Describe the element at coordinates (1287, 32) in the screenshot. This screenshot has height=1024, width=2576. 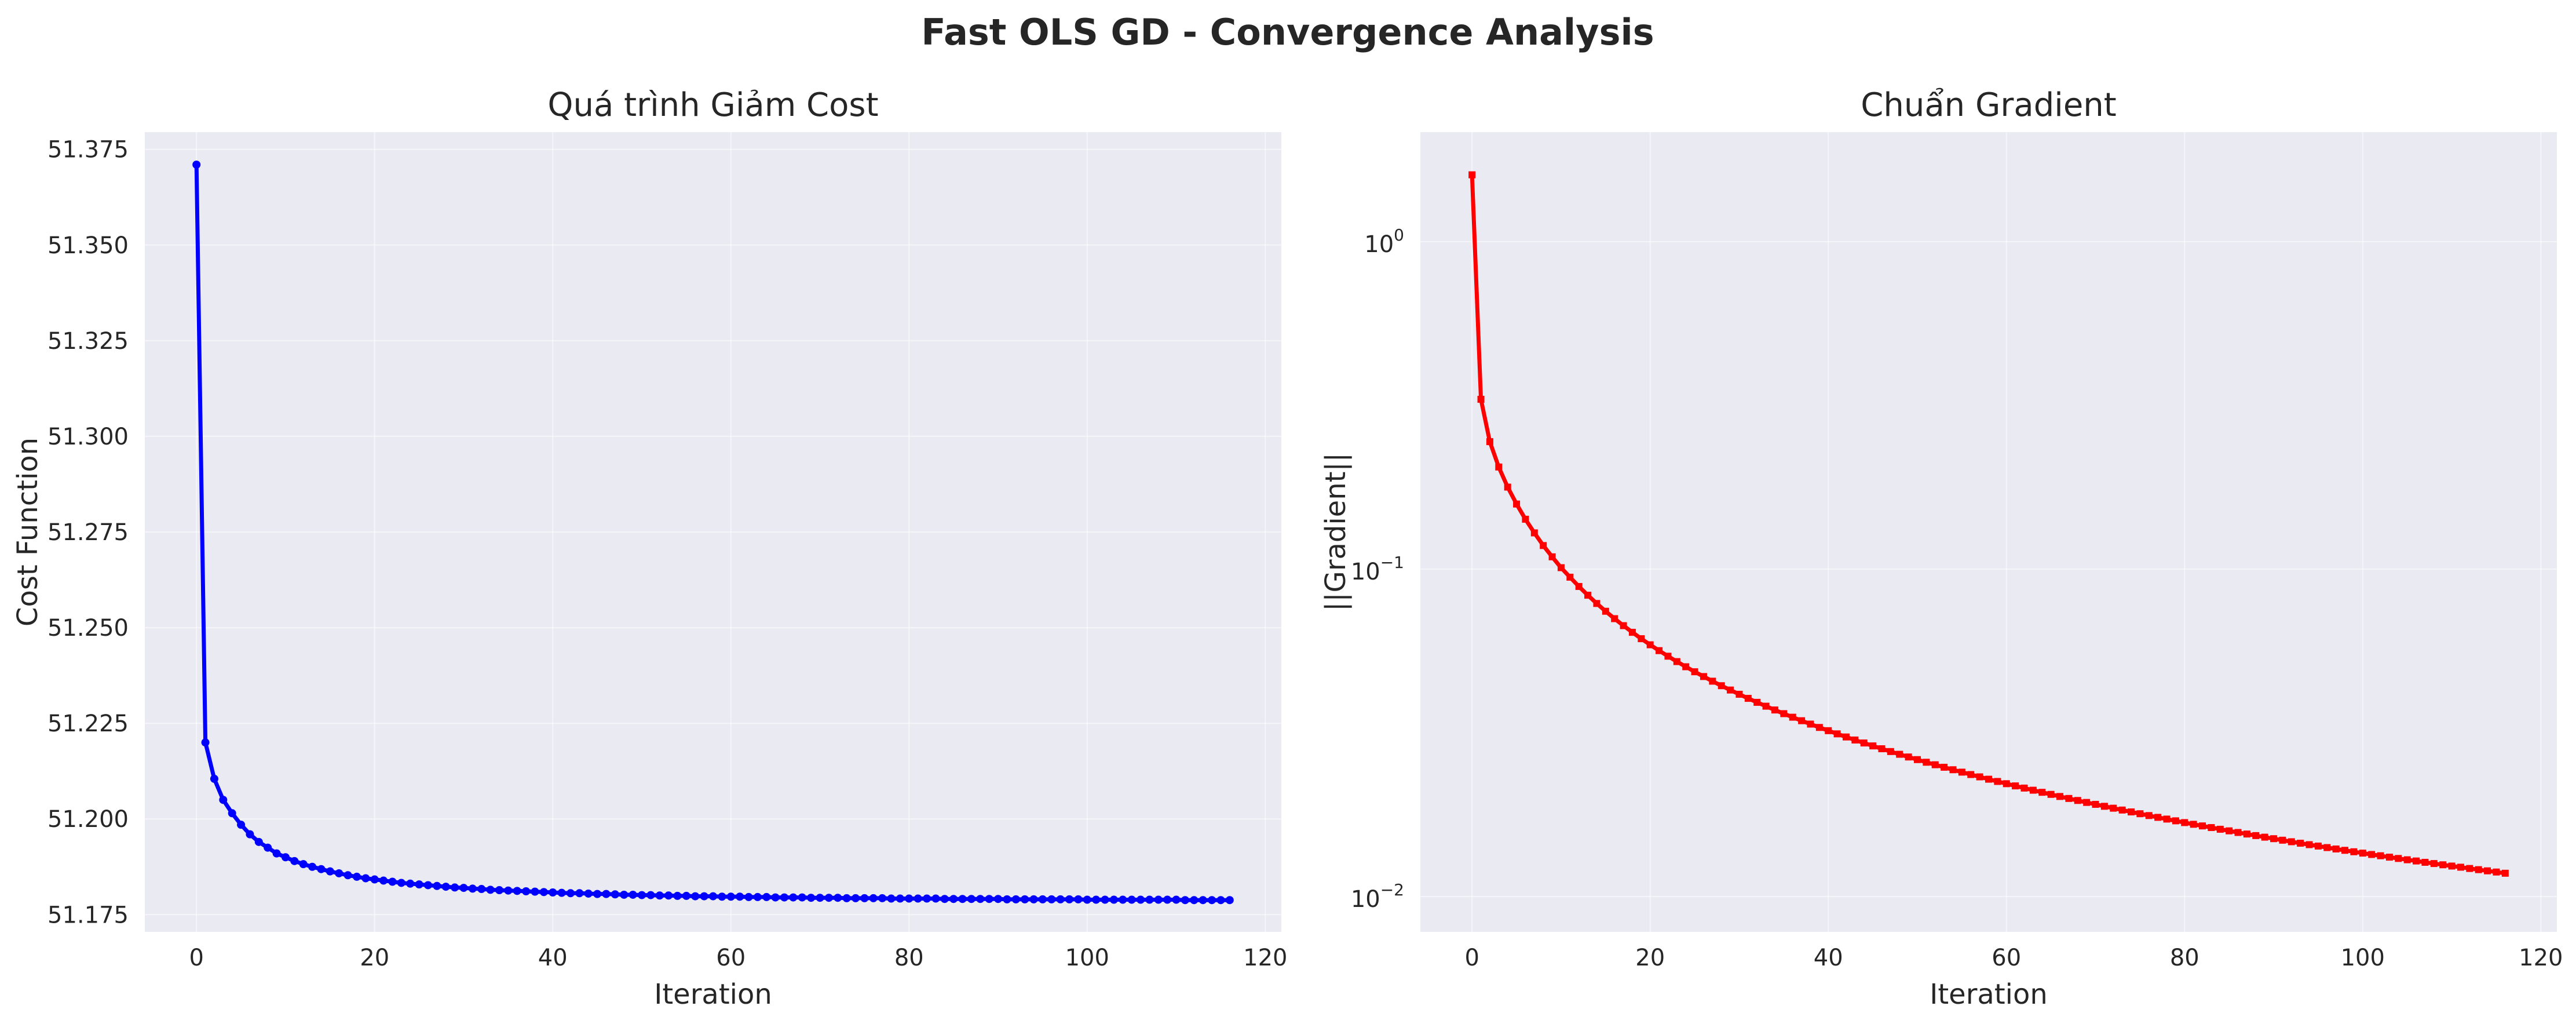
I see `figure-title: Fast OLS GD - Convergence Analysis` at that location.